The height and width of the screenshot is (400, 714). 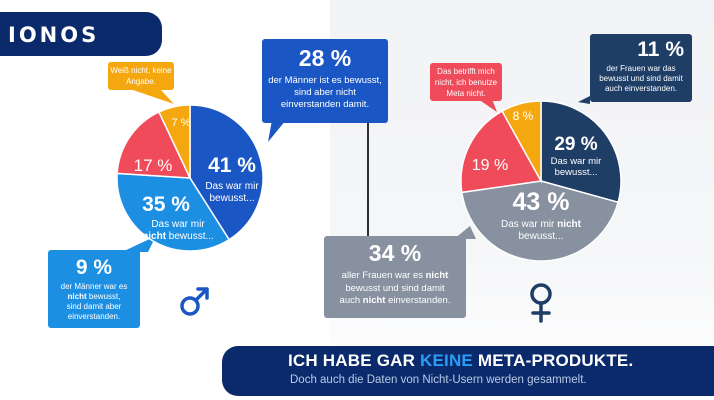 I want to click on women-red-pct: 19 %, so click(x=490, y=165).